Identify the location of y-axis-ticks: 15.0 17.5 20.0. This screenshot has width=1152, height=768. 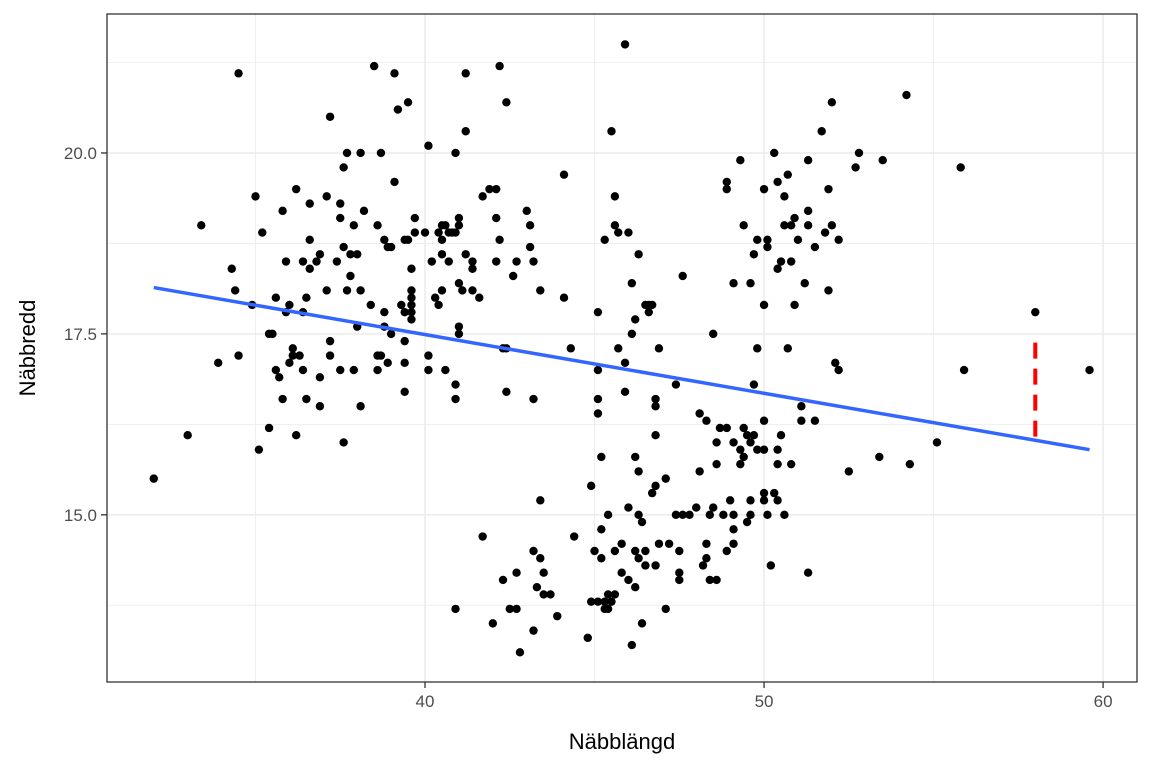
(85, 334).